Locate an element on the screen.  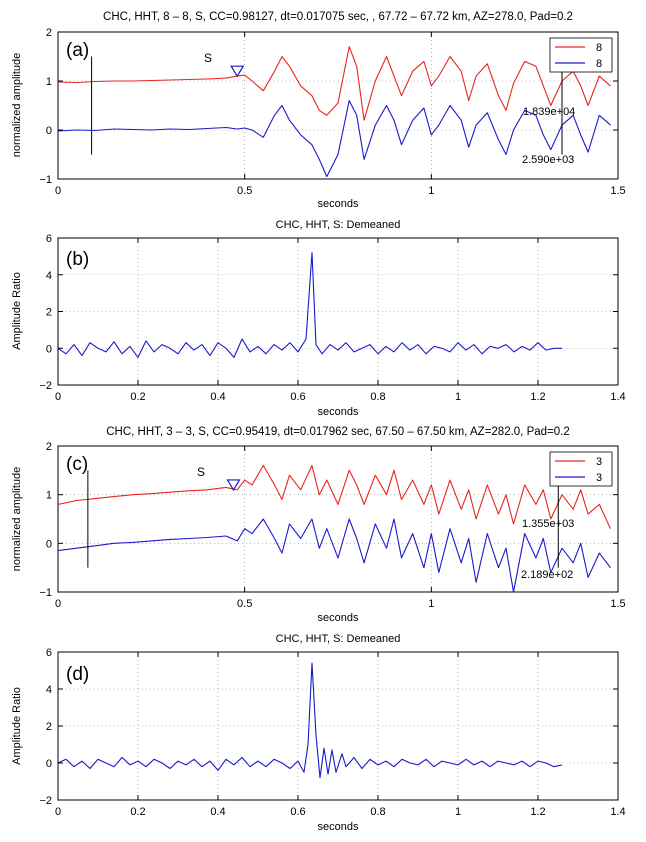
panel-a-xtick-label-3: 1.5 is located at coordinates (617, 191).